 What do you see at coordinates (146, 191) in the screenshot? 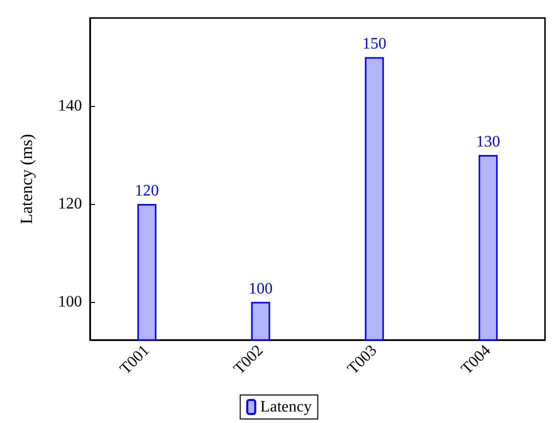
I see `data-label: 120` at bounding box center [146, 191].